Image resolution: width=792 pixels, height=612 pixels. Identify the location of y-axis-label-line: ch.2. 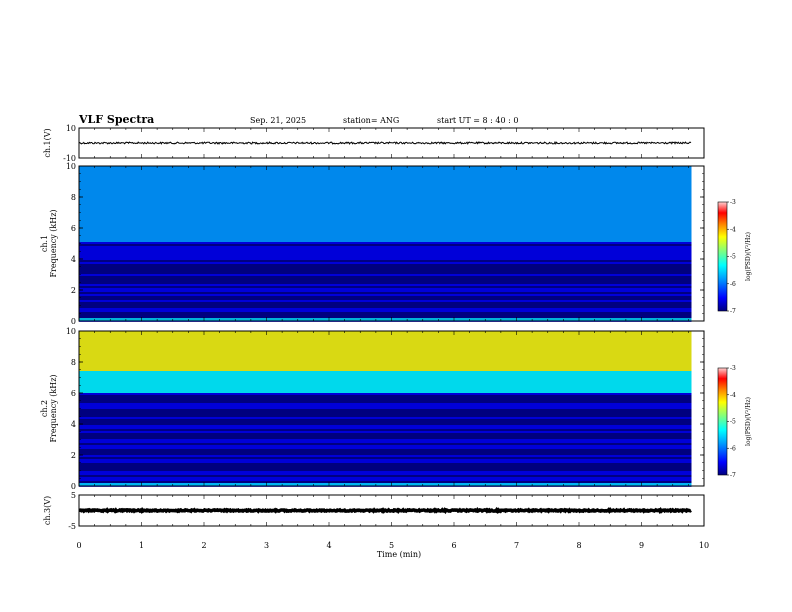
(44, 408).